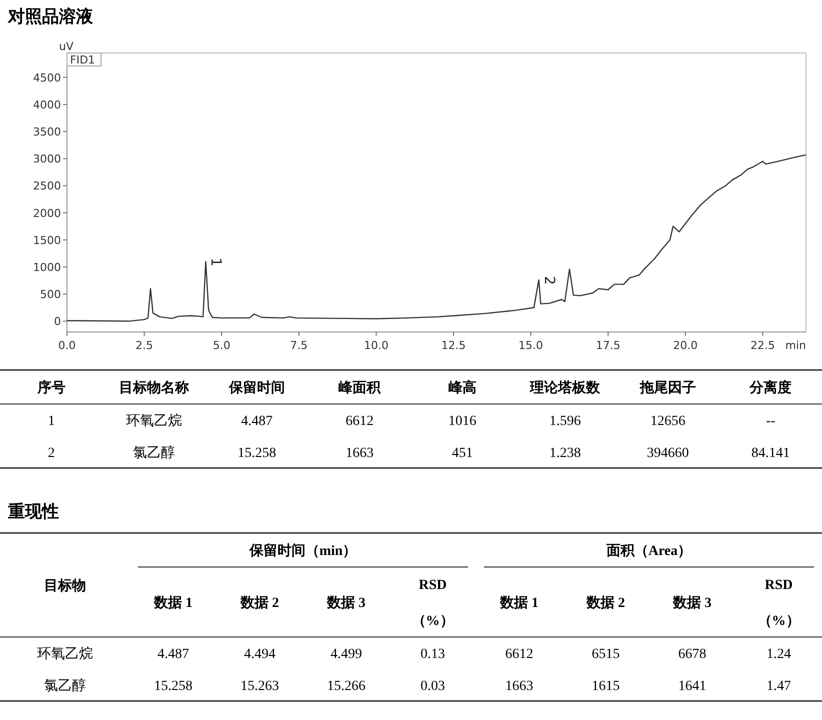 This screenshot has width=822, height=720. I want to click on y-tick-label: 500, so click(50, 295).